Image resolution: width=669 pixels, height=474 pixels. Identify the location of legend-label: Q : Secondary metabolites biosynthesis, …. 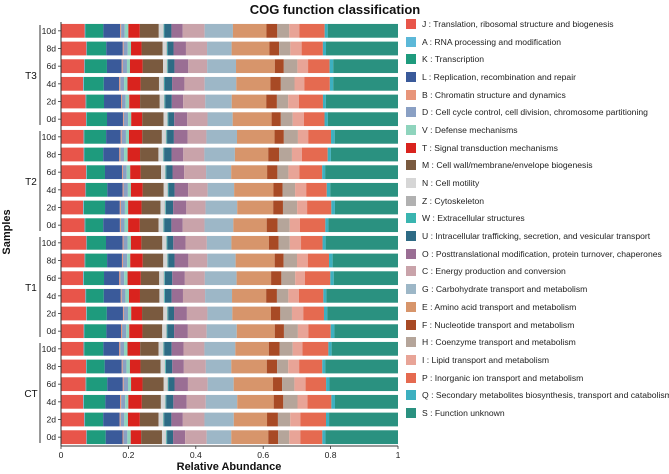
(545, 395).